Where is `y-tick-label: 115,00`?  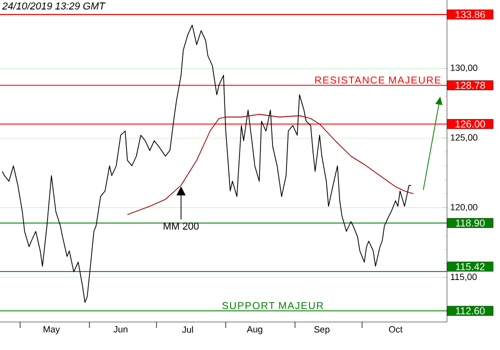
y-tick-label: 115,00 is located at coordinates (463, 278).